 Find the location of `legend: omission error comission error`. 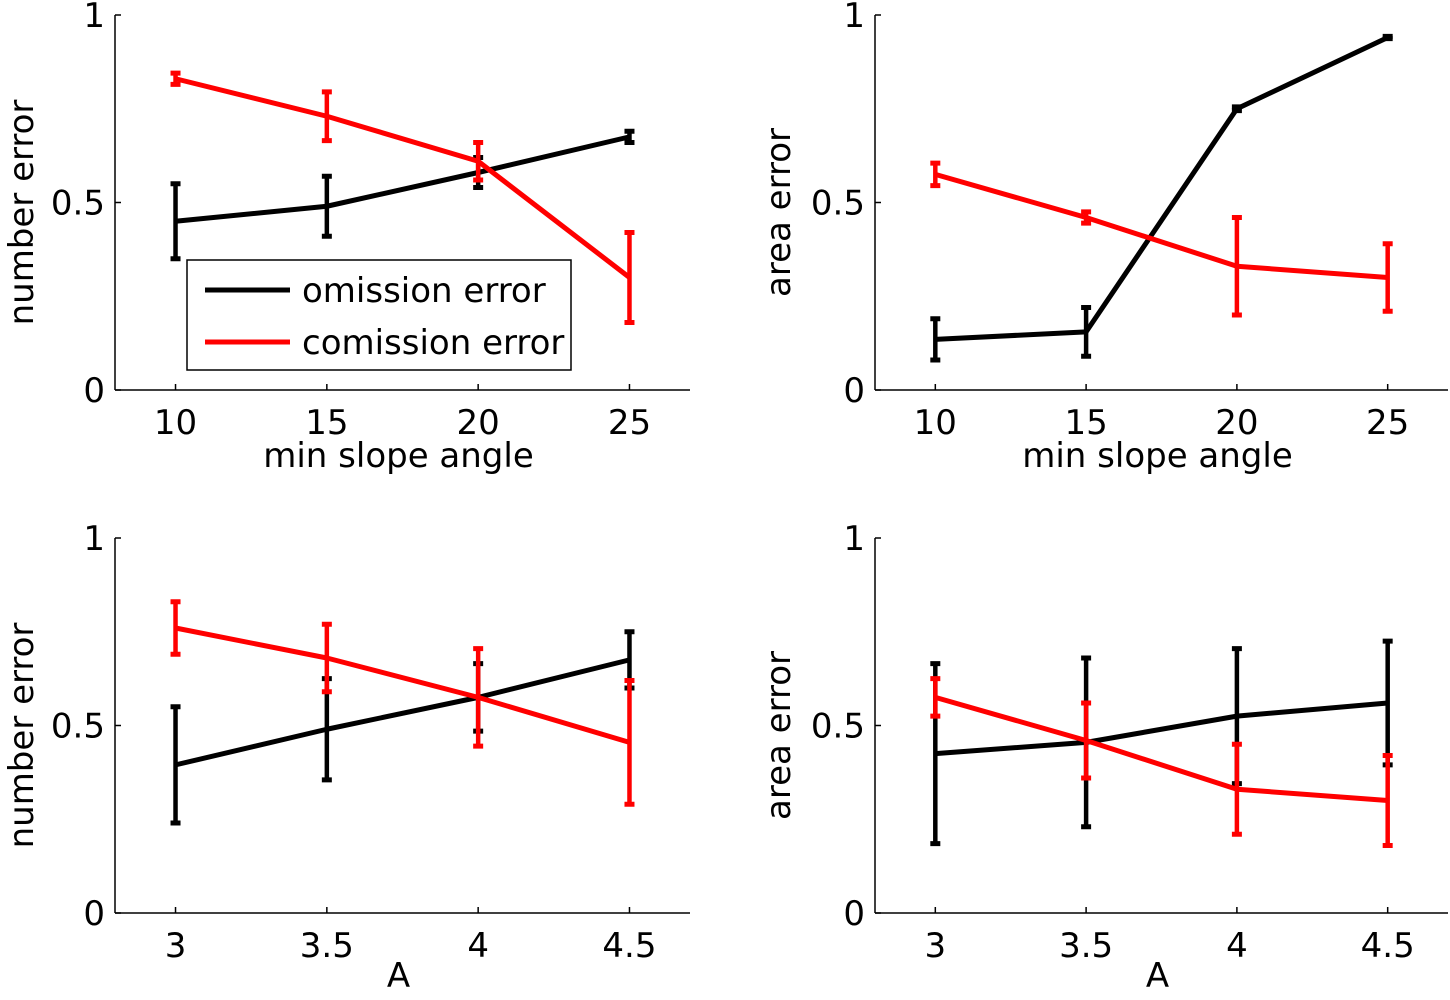

legend: omission error comission error is located at coordinates (379, 315).